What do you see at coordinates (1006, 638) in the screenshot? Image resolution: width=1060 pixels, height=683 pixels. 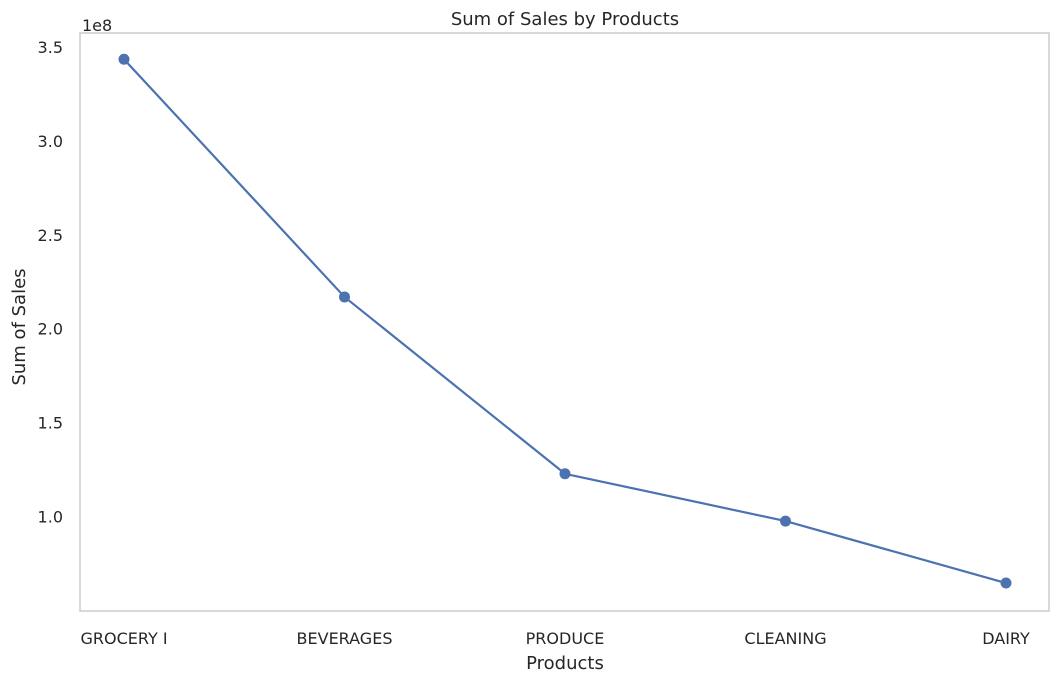 I see `x-tick-label: DAIRY` at bounding box center [1006, 638].